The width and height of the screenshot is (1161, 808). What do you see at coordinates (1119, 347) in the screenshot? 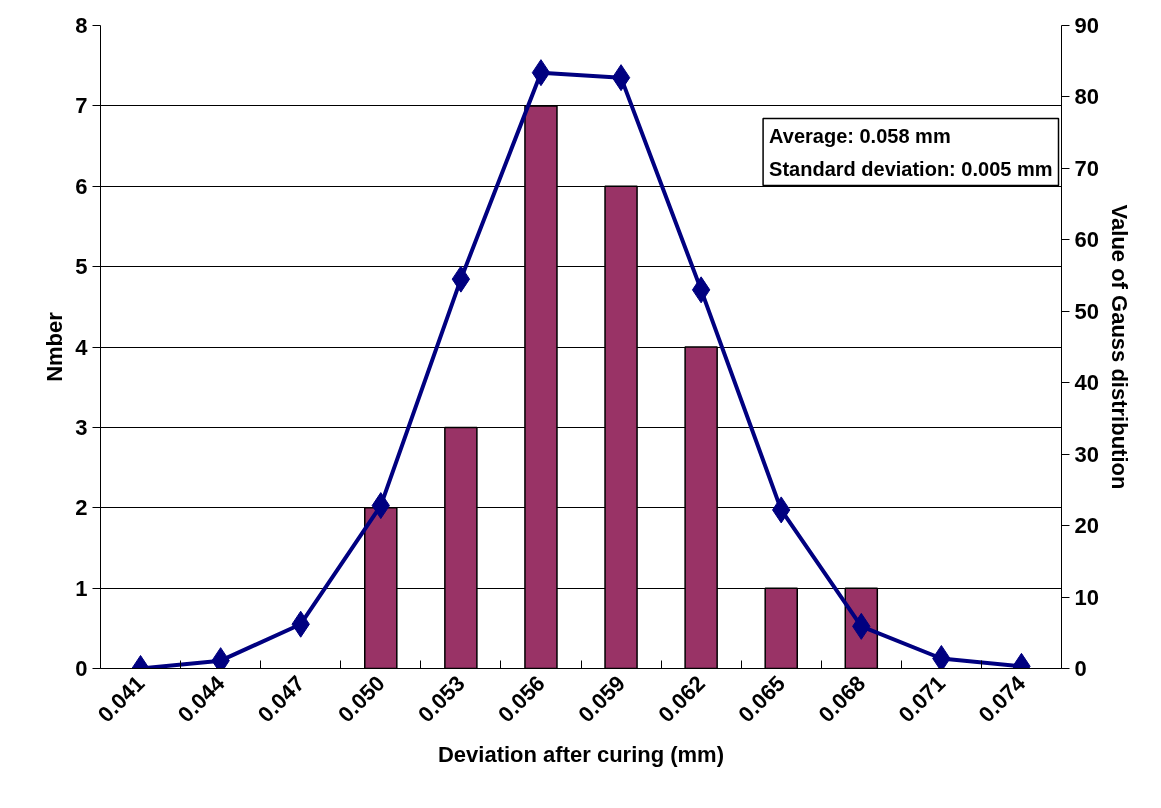
I see `y2-axis-title: Value of Gauss distribution` at bounding box center [1119, 347].